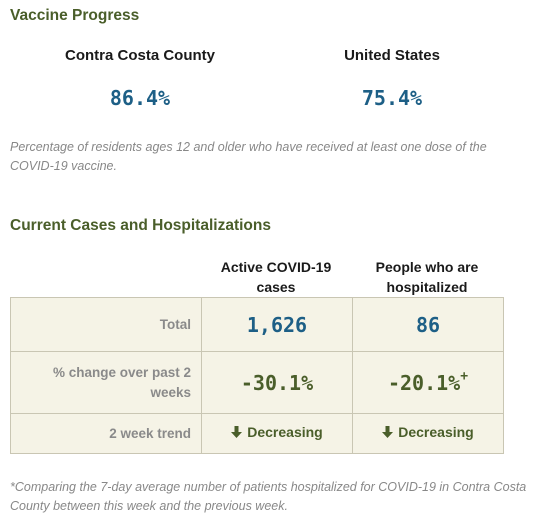 The height and width of the screenshot is (518, 541). I want to click on total-hospitalized-cell: 86, so click(428, 324).